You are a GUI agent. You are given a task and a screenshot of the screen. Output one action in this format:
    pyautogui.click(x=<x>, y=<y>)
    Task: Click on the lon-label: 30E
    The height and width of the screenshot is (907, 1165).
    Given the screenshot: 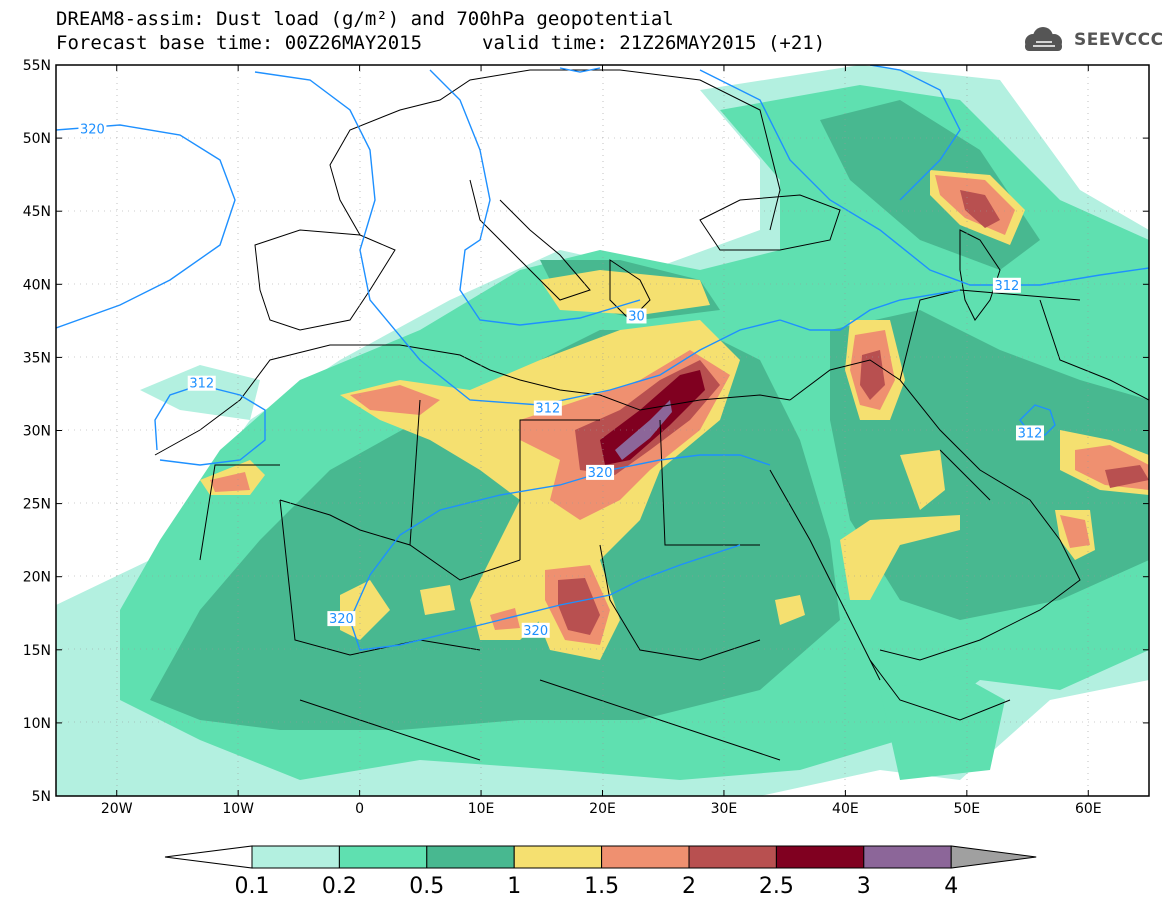 What is the action you would take?
    pyautogui.click(x=724, y=809)
    